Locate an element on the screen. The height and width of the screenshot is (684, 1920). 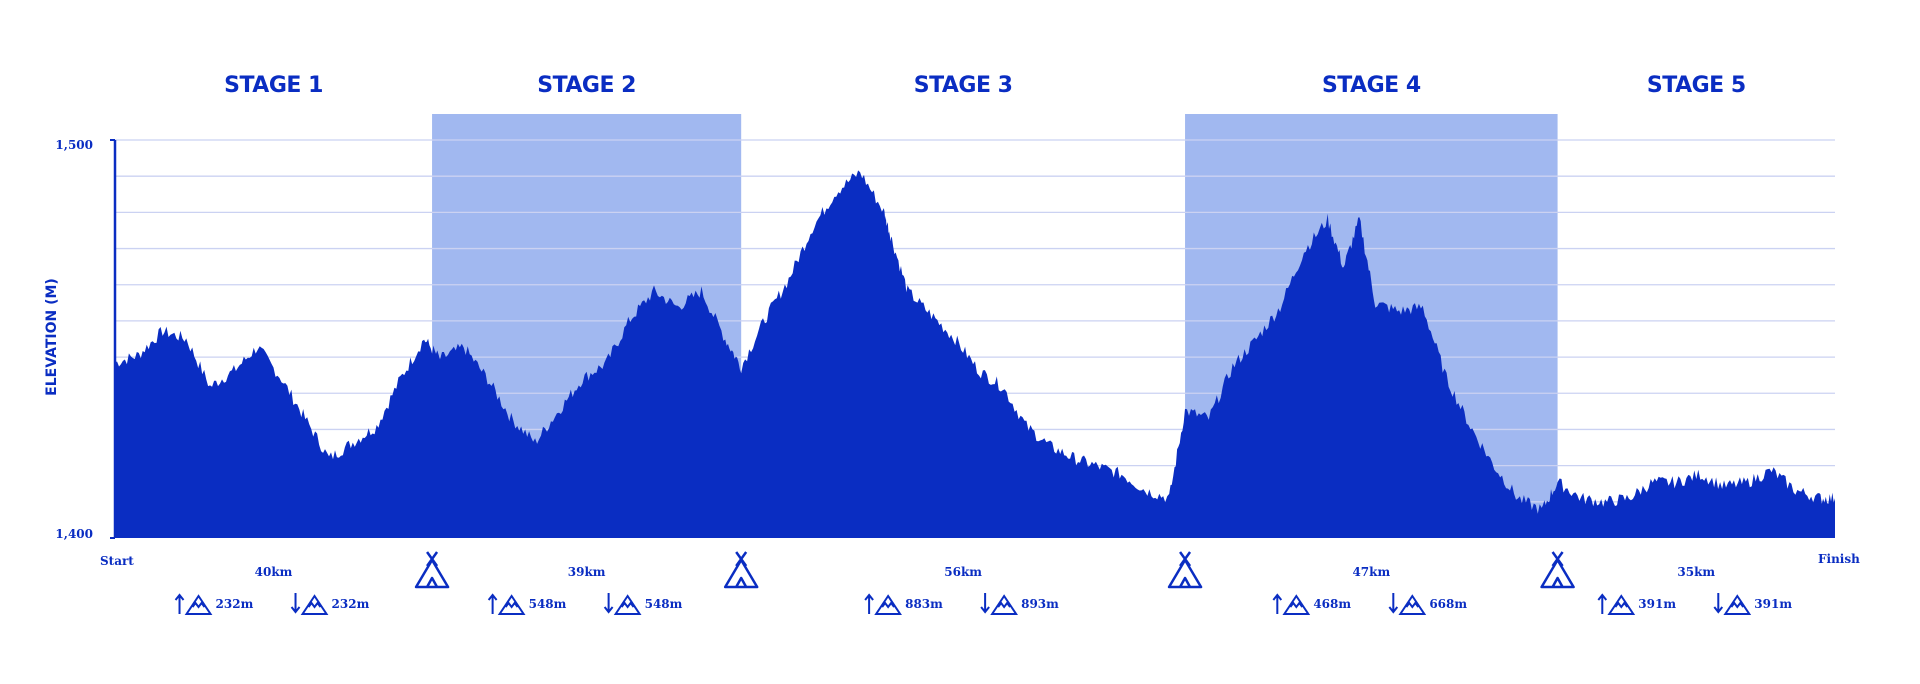
stage-distance: 40km is located at coordinates (274, 572).